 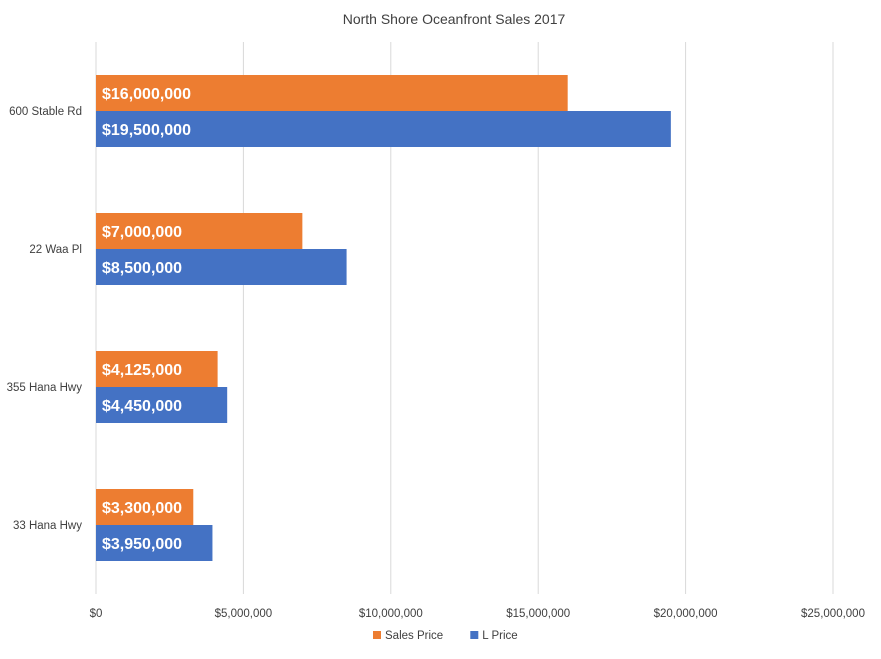 I want to click on legend: Sales Price L Price, so click(x=445, y=636).